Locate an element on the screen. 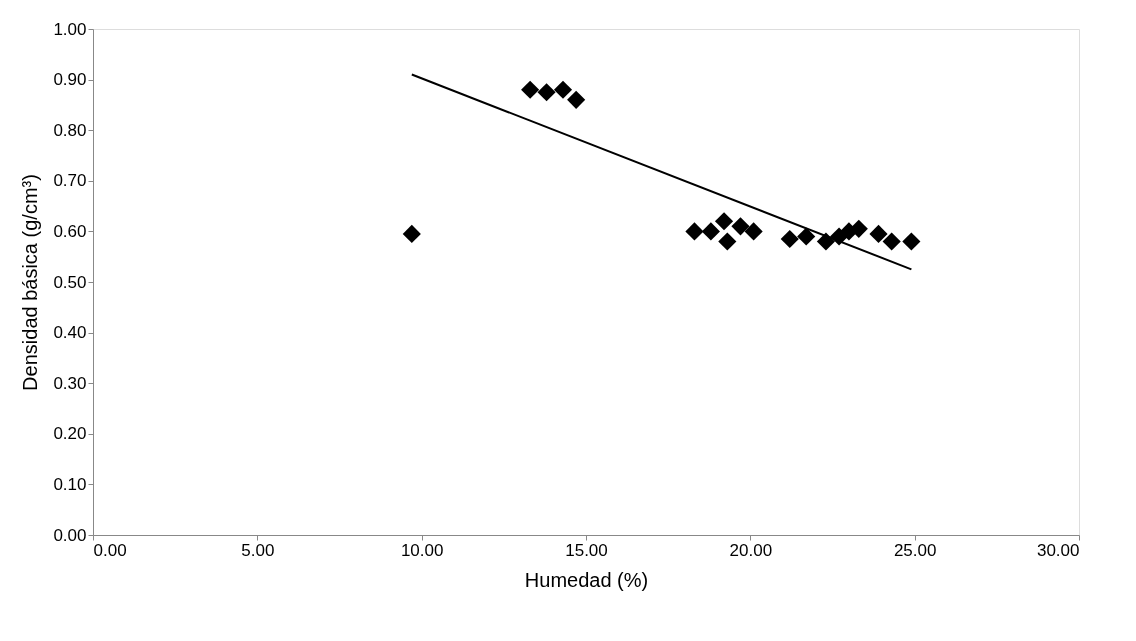  y-tick-label: 1.00 is located at coordinates (70, 29).